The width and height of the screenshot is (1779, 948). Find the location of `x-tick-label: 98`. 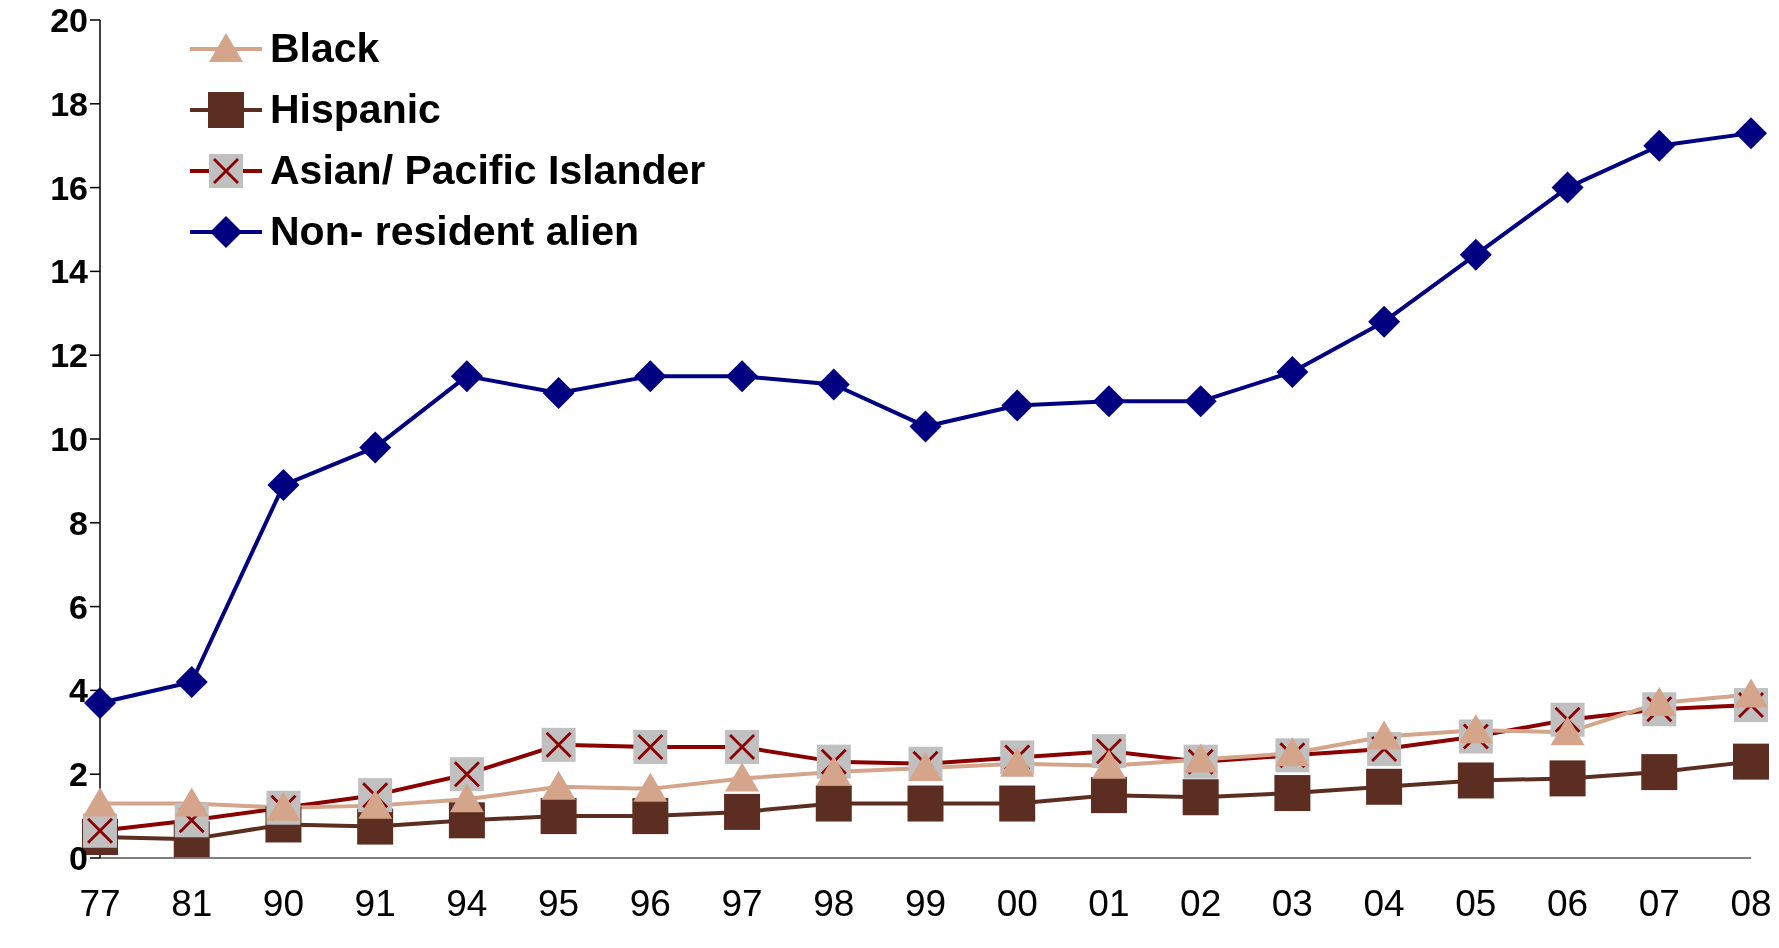

x-tick-label: 98 is located at coordinates (834, 904).